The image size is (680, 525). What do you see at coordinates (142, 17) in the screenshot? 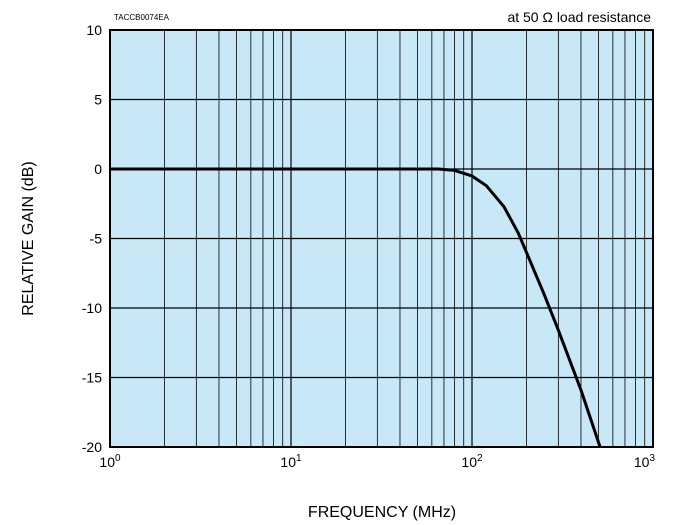
I see `figure-code: TACCB0074EA` at bounding box center [142, 17].